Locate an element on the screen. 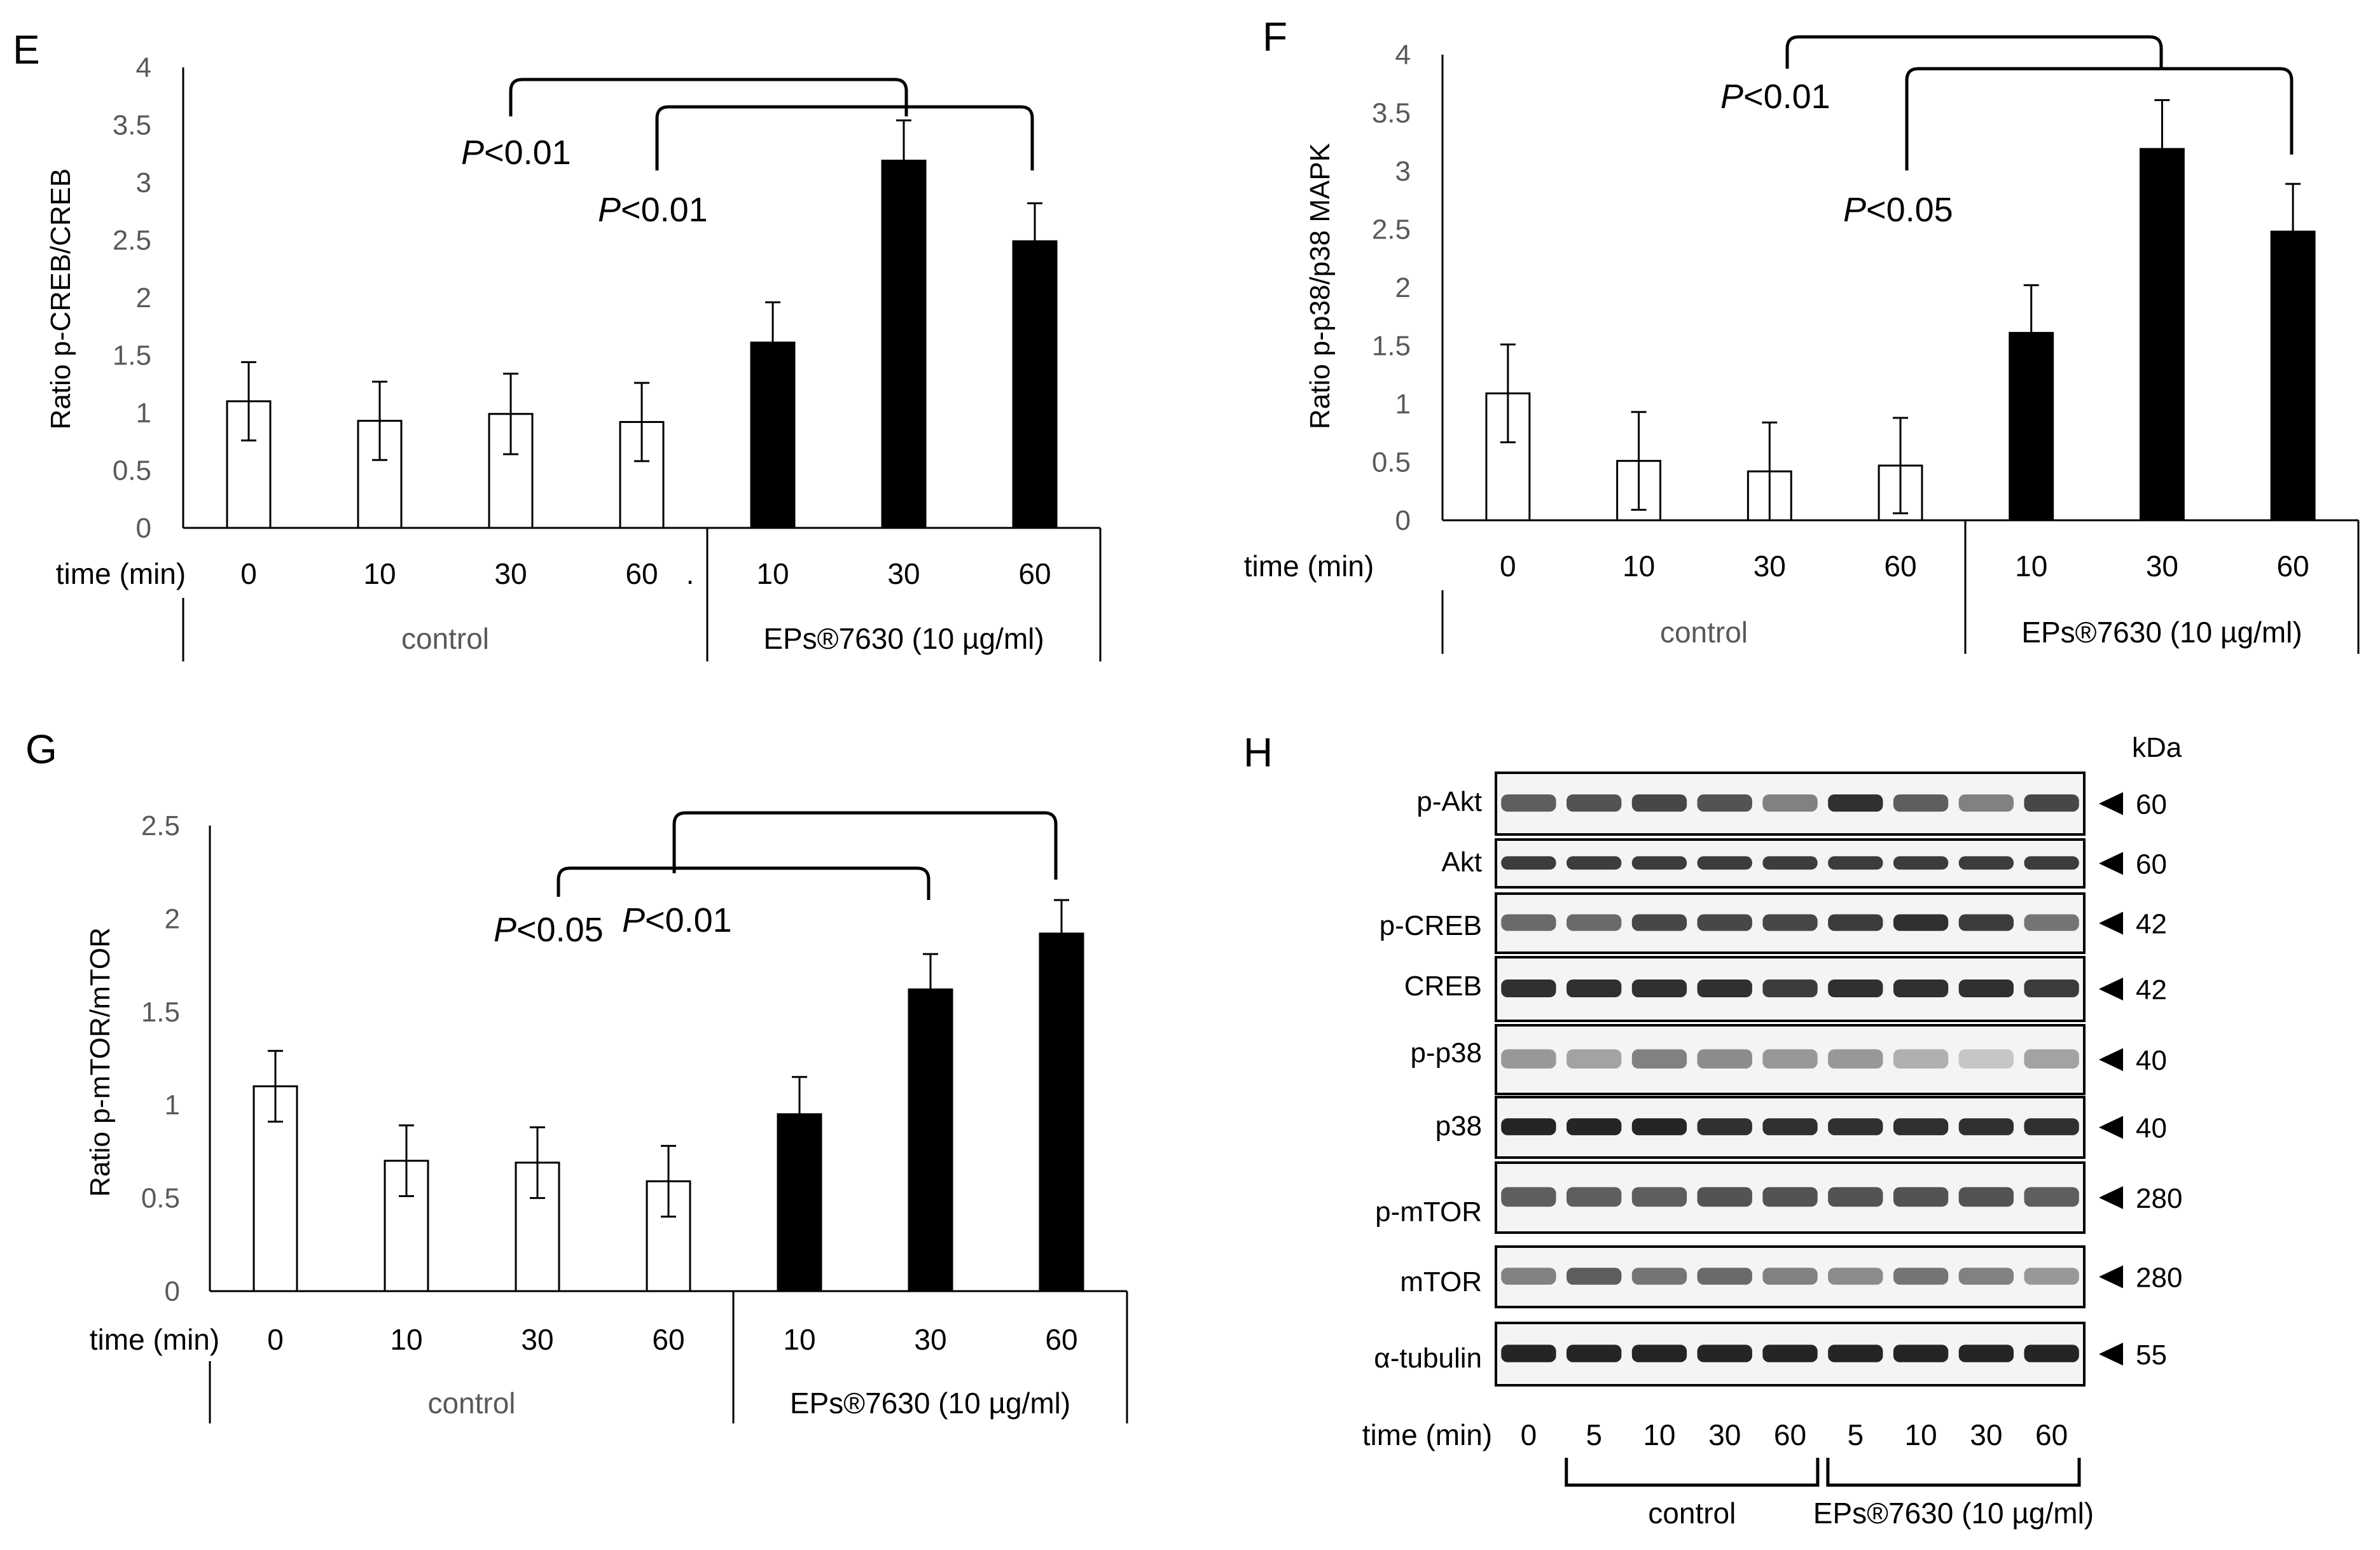  kda-value: 55 is located at coordinates (2151, 1355).